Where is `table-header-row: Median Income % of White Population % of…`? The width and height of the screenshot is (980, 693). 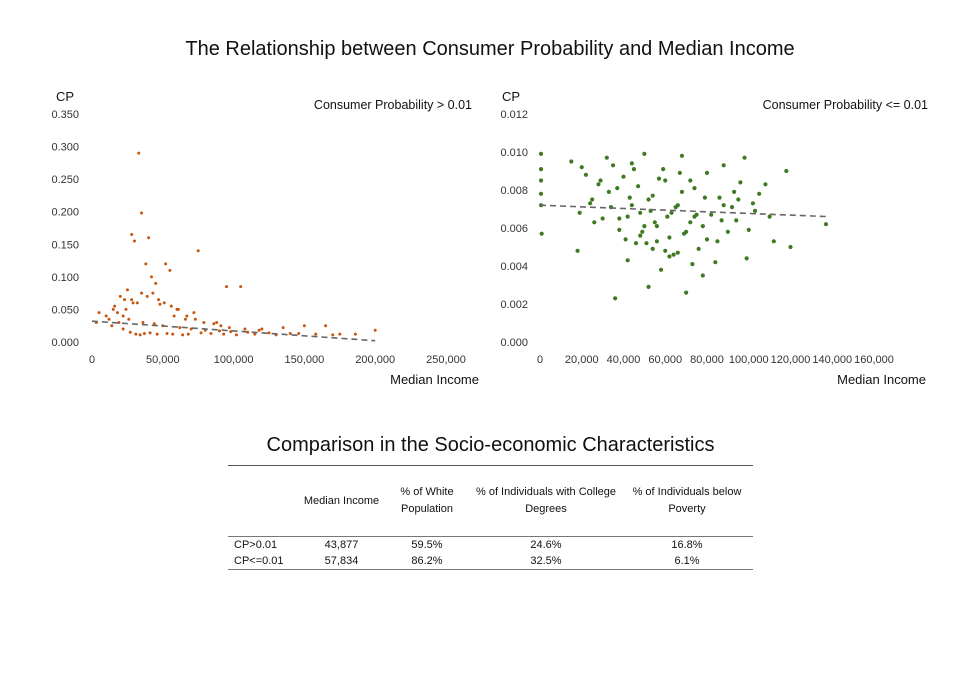 table-header-row: Median Income % of White Population % of… is located at coordinates (490, 501).